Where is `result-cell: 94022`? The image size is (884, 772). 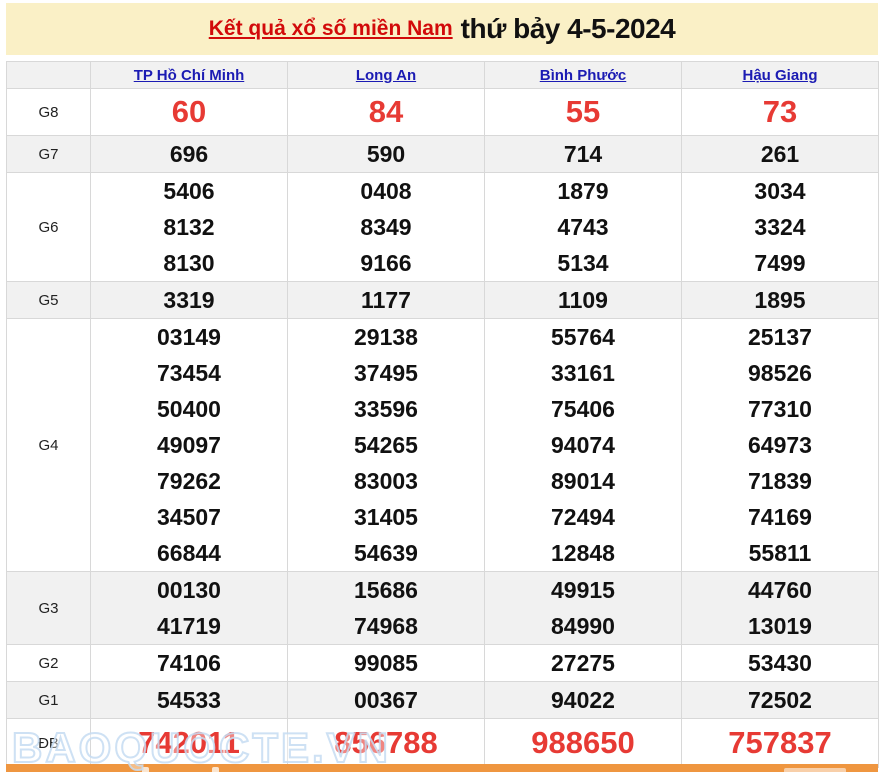 result-cell: 94022 is located at coordinates (583, 700).